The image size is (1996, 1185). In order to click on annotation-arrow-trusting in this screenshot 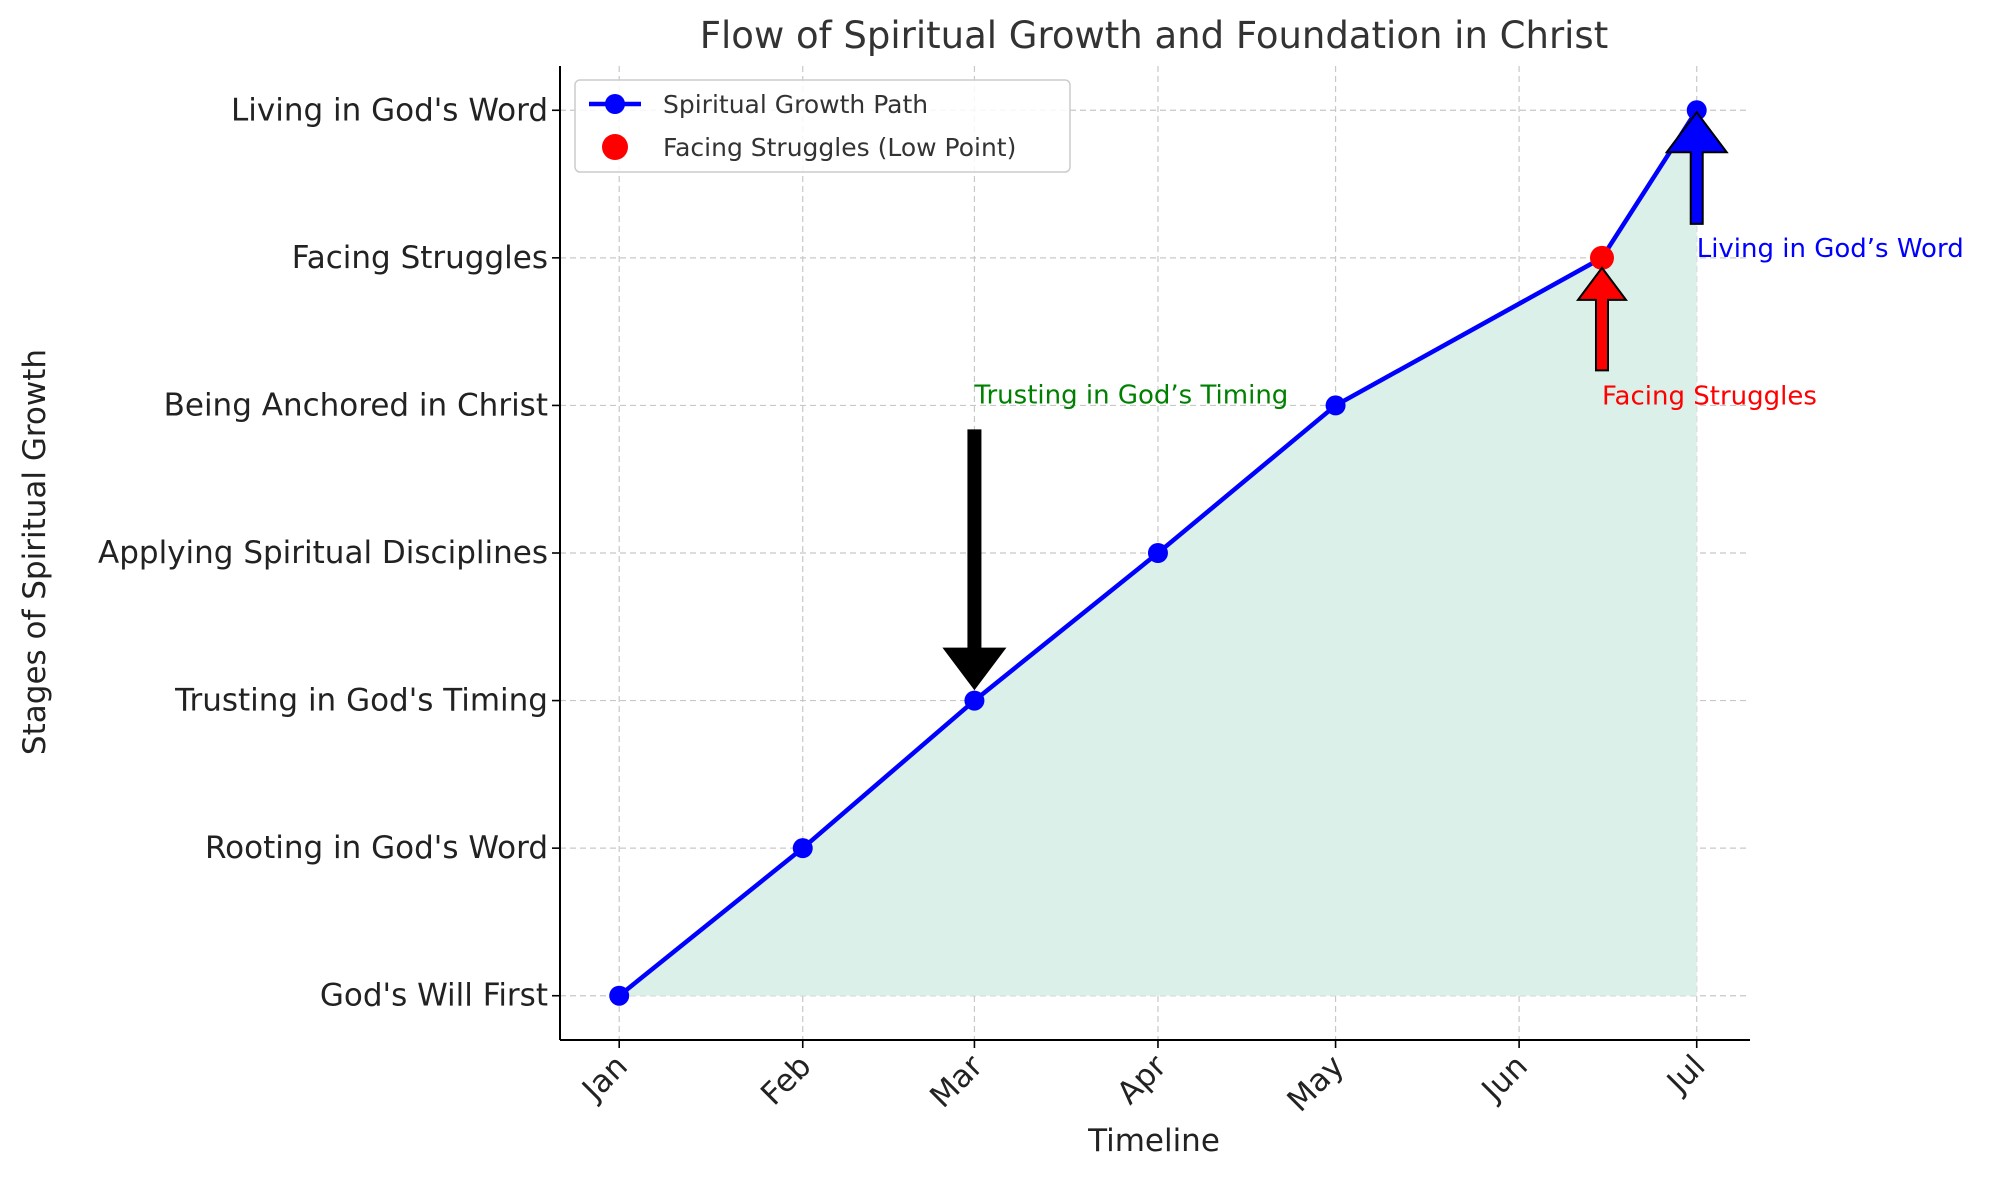, I will do `click(974, 560)`.